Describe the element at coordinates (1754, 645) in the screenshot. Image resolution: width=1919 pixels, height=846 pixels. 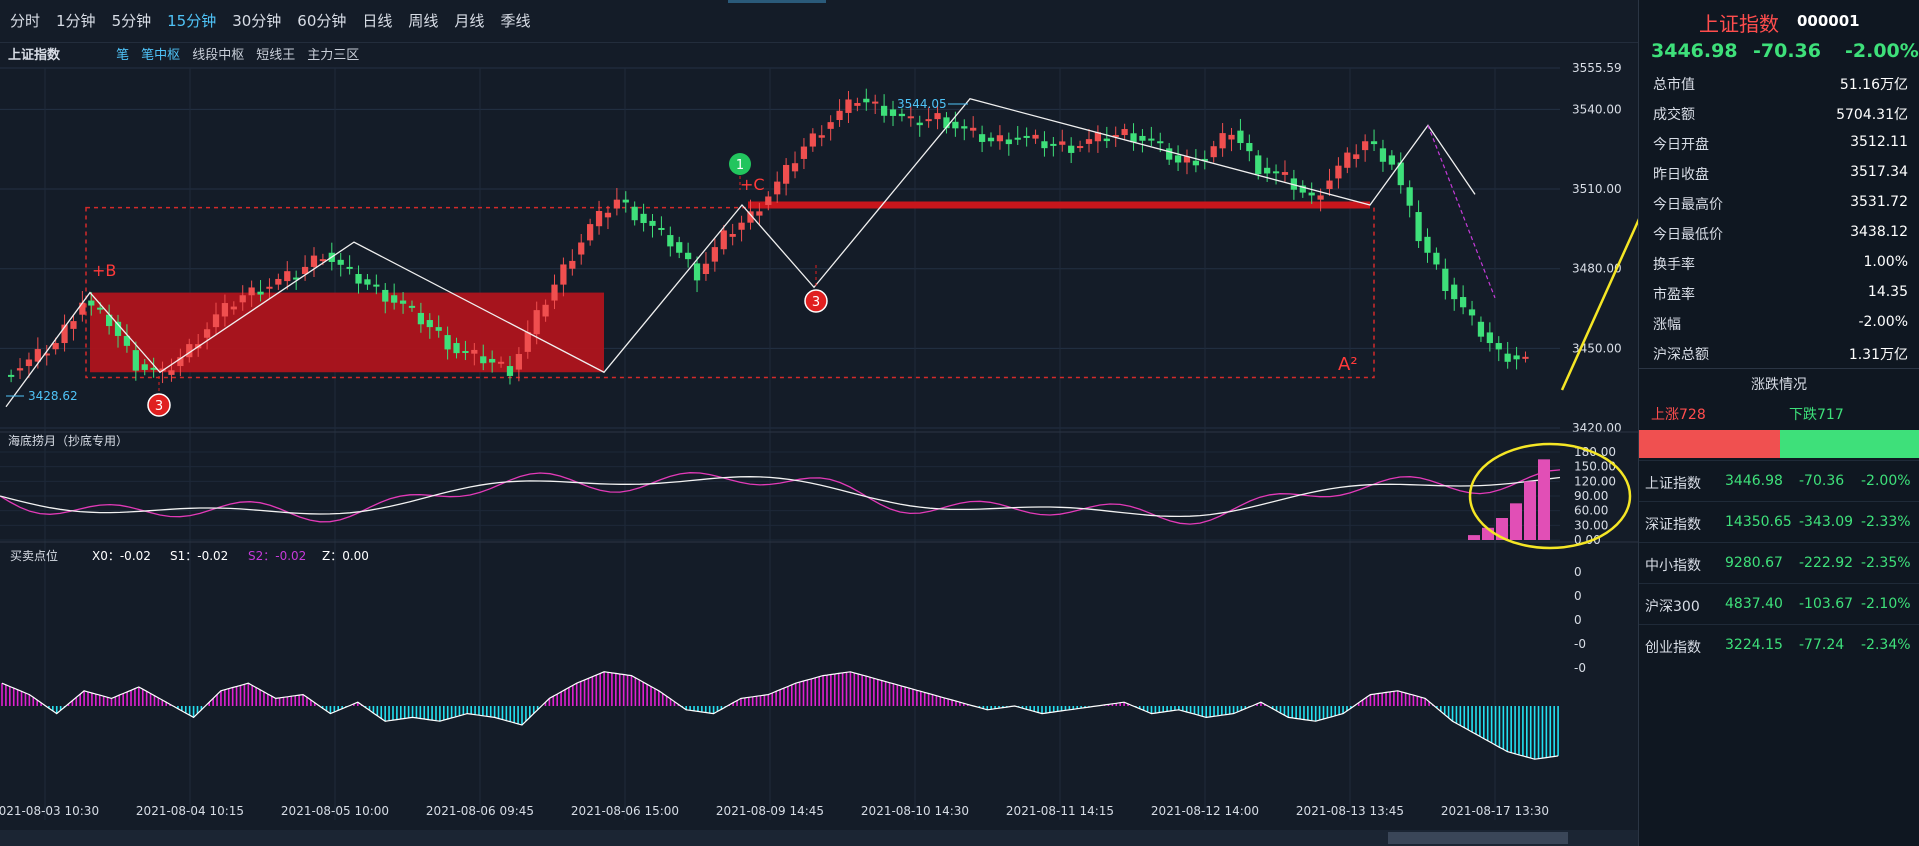
I see `index-price: 3224.15` at that location.